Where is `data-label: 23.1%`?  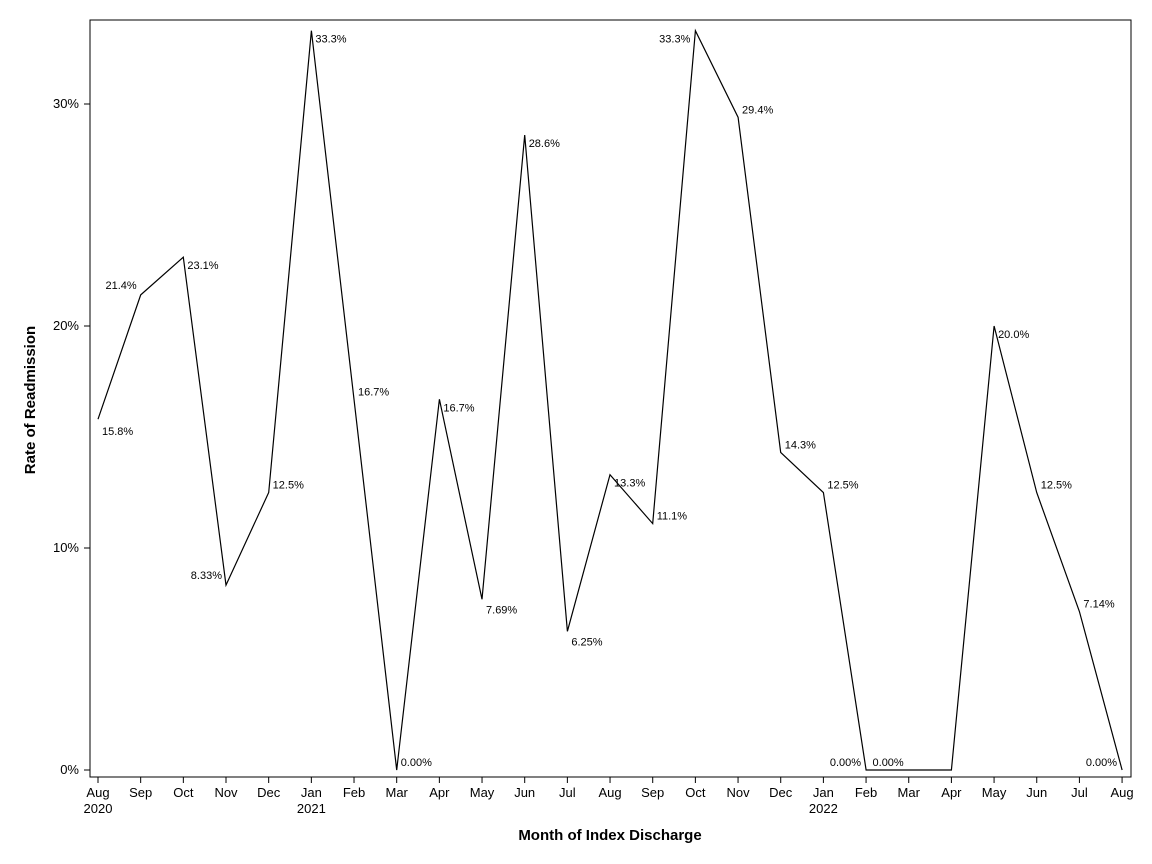 data-label: 23.1% is located at coordinates (202, 266).